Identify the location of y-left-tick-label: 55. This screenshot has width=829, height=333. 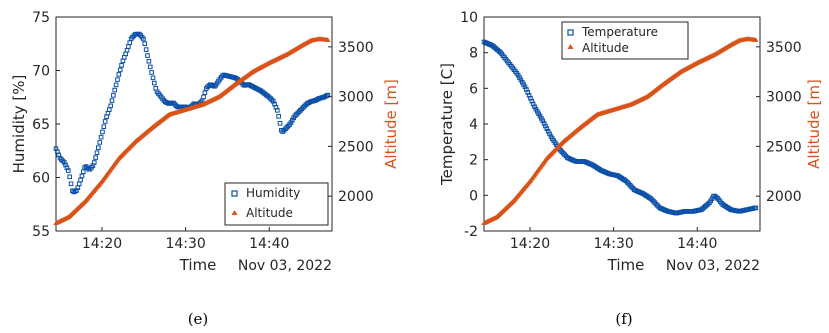
(41, 232).